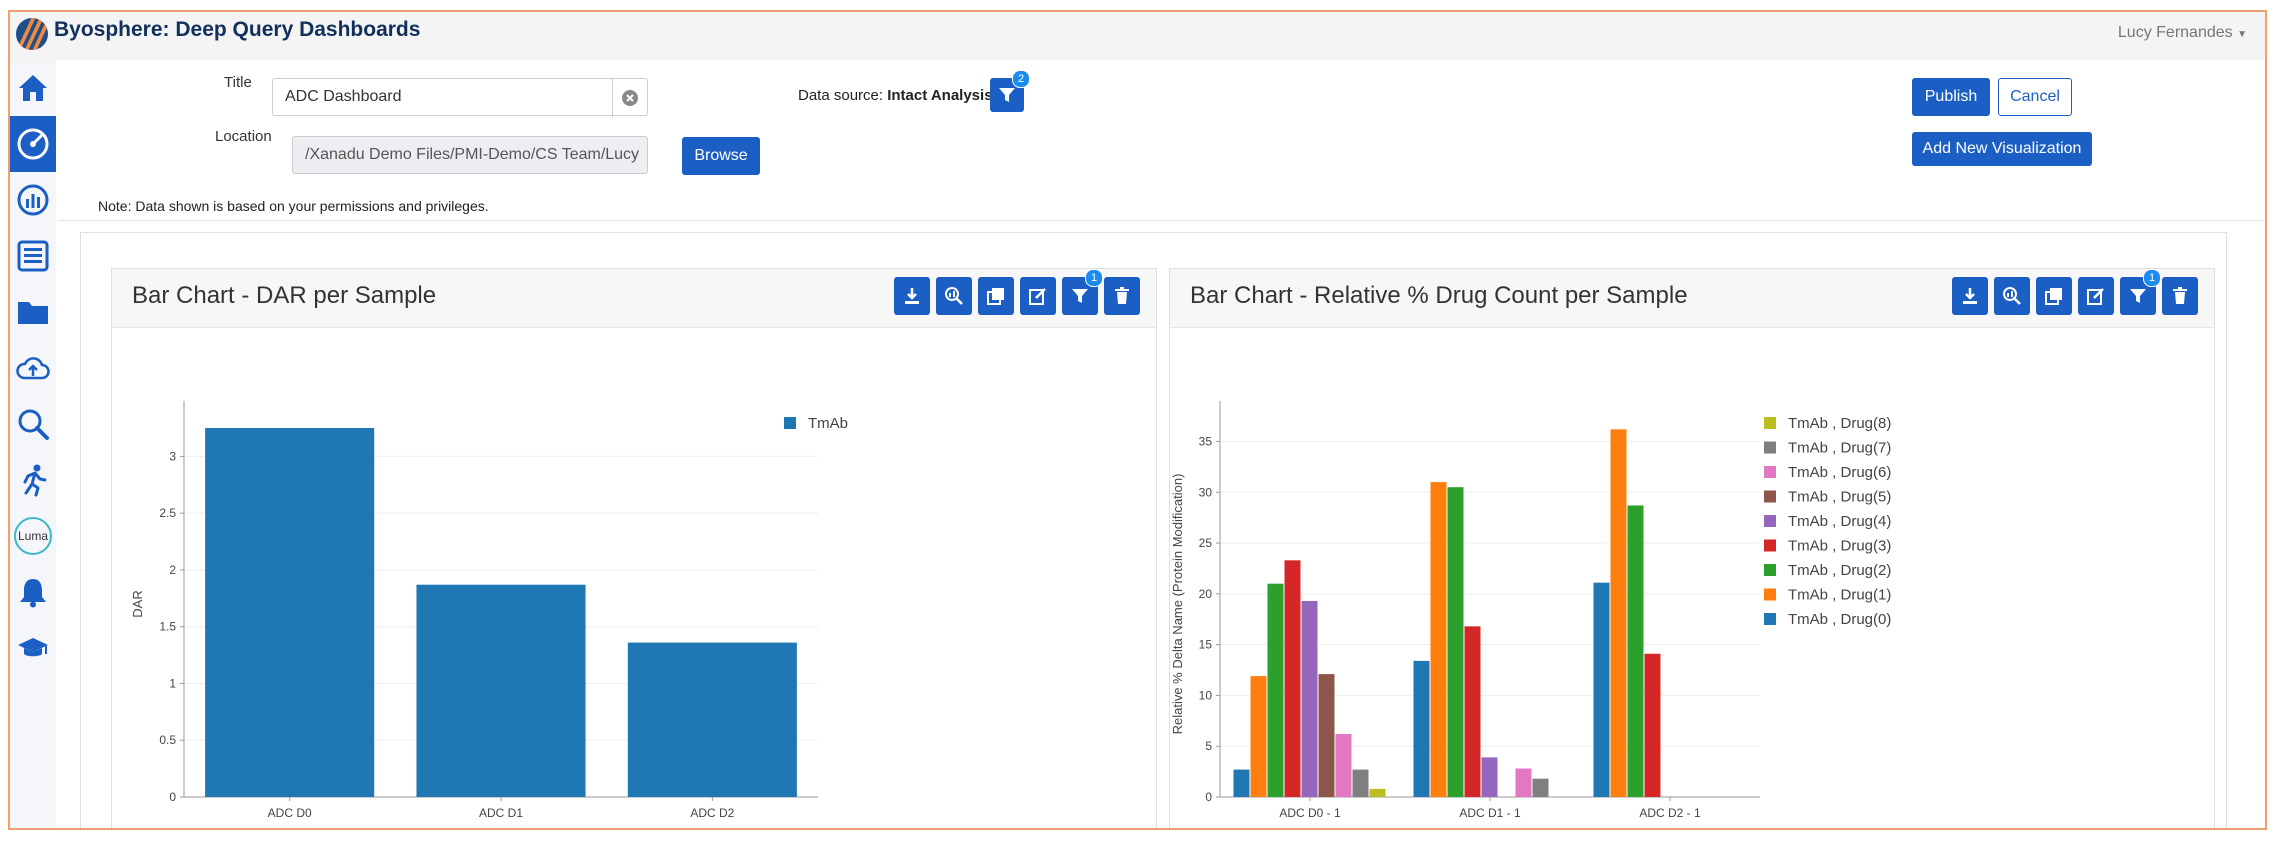 This screenshot has width=2279, height=852. I want to click on browse-button: Browse, so click(721, 156).